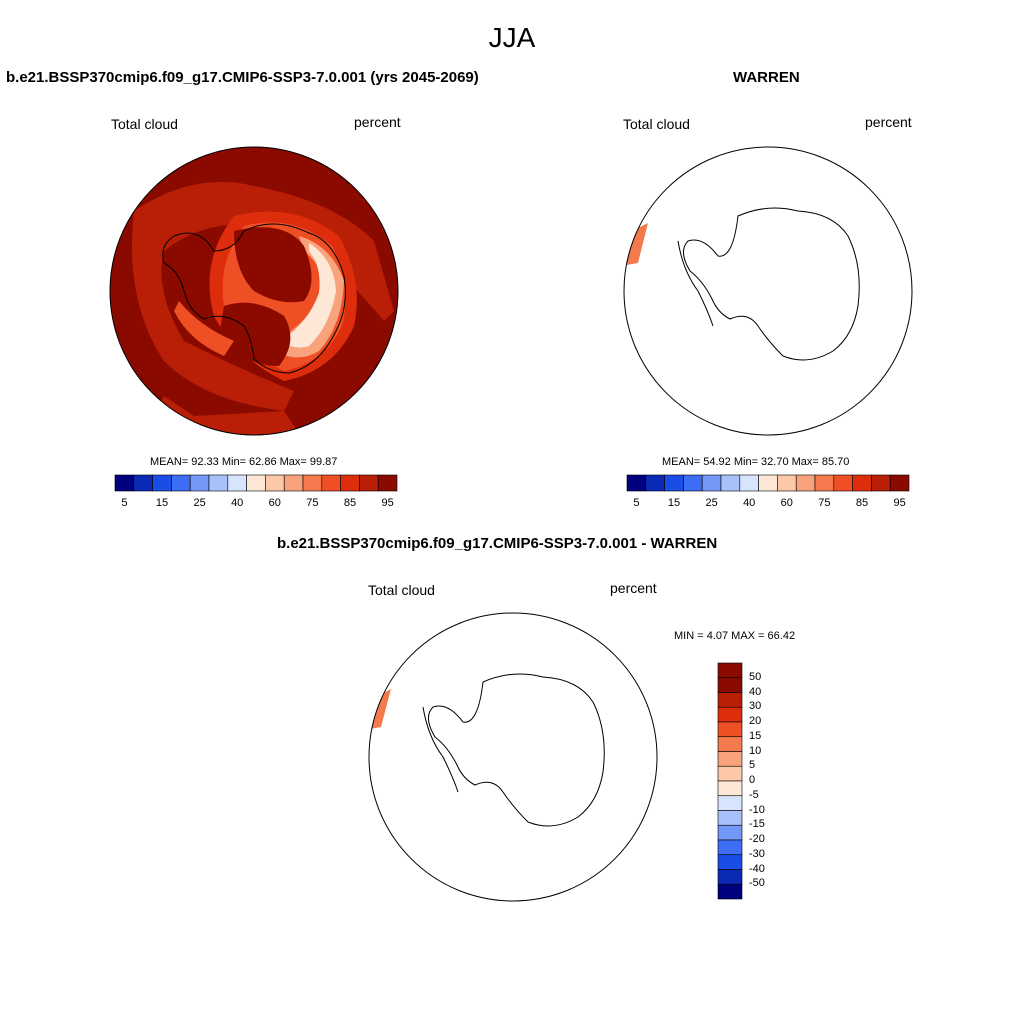 Image resolution: width=1024 pixels, height=1024 pixels. I want to click on diff-colorbar, so click(730, 781).